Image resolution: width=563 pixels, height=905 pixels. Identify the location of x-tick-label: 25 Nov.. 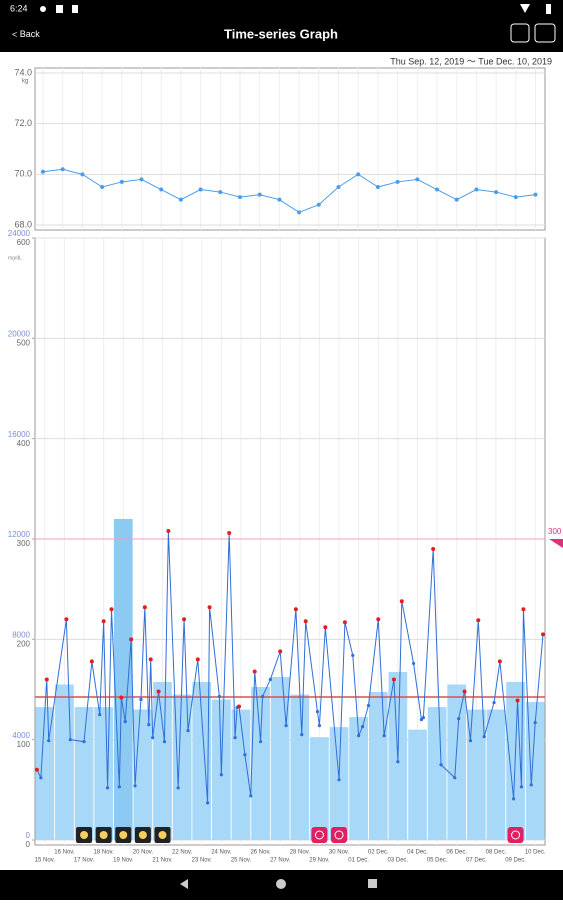
(241, 861).